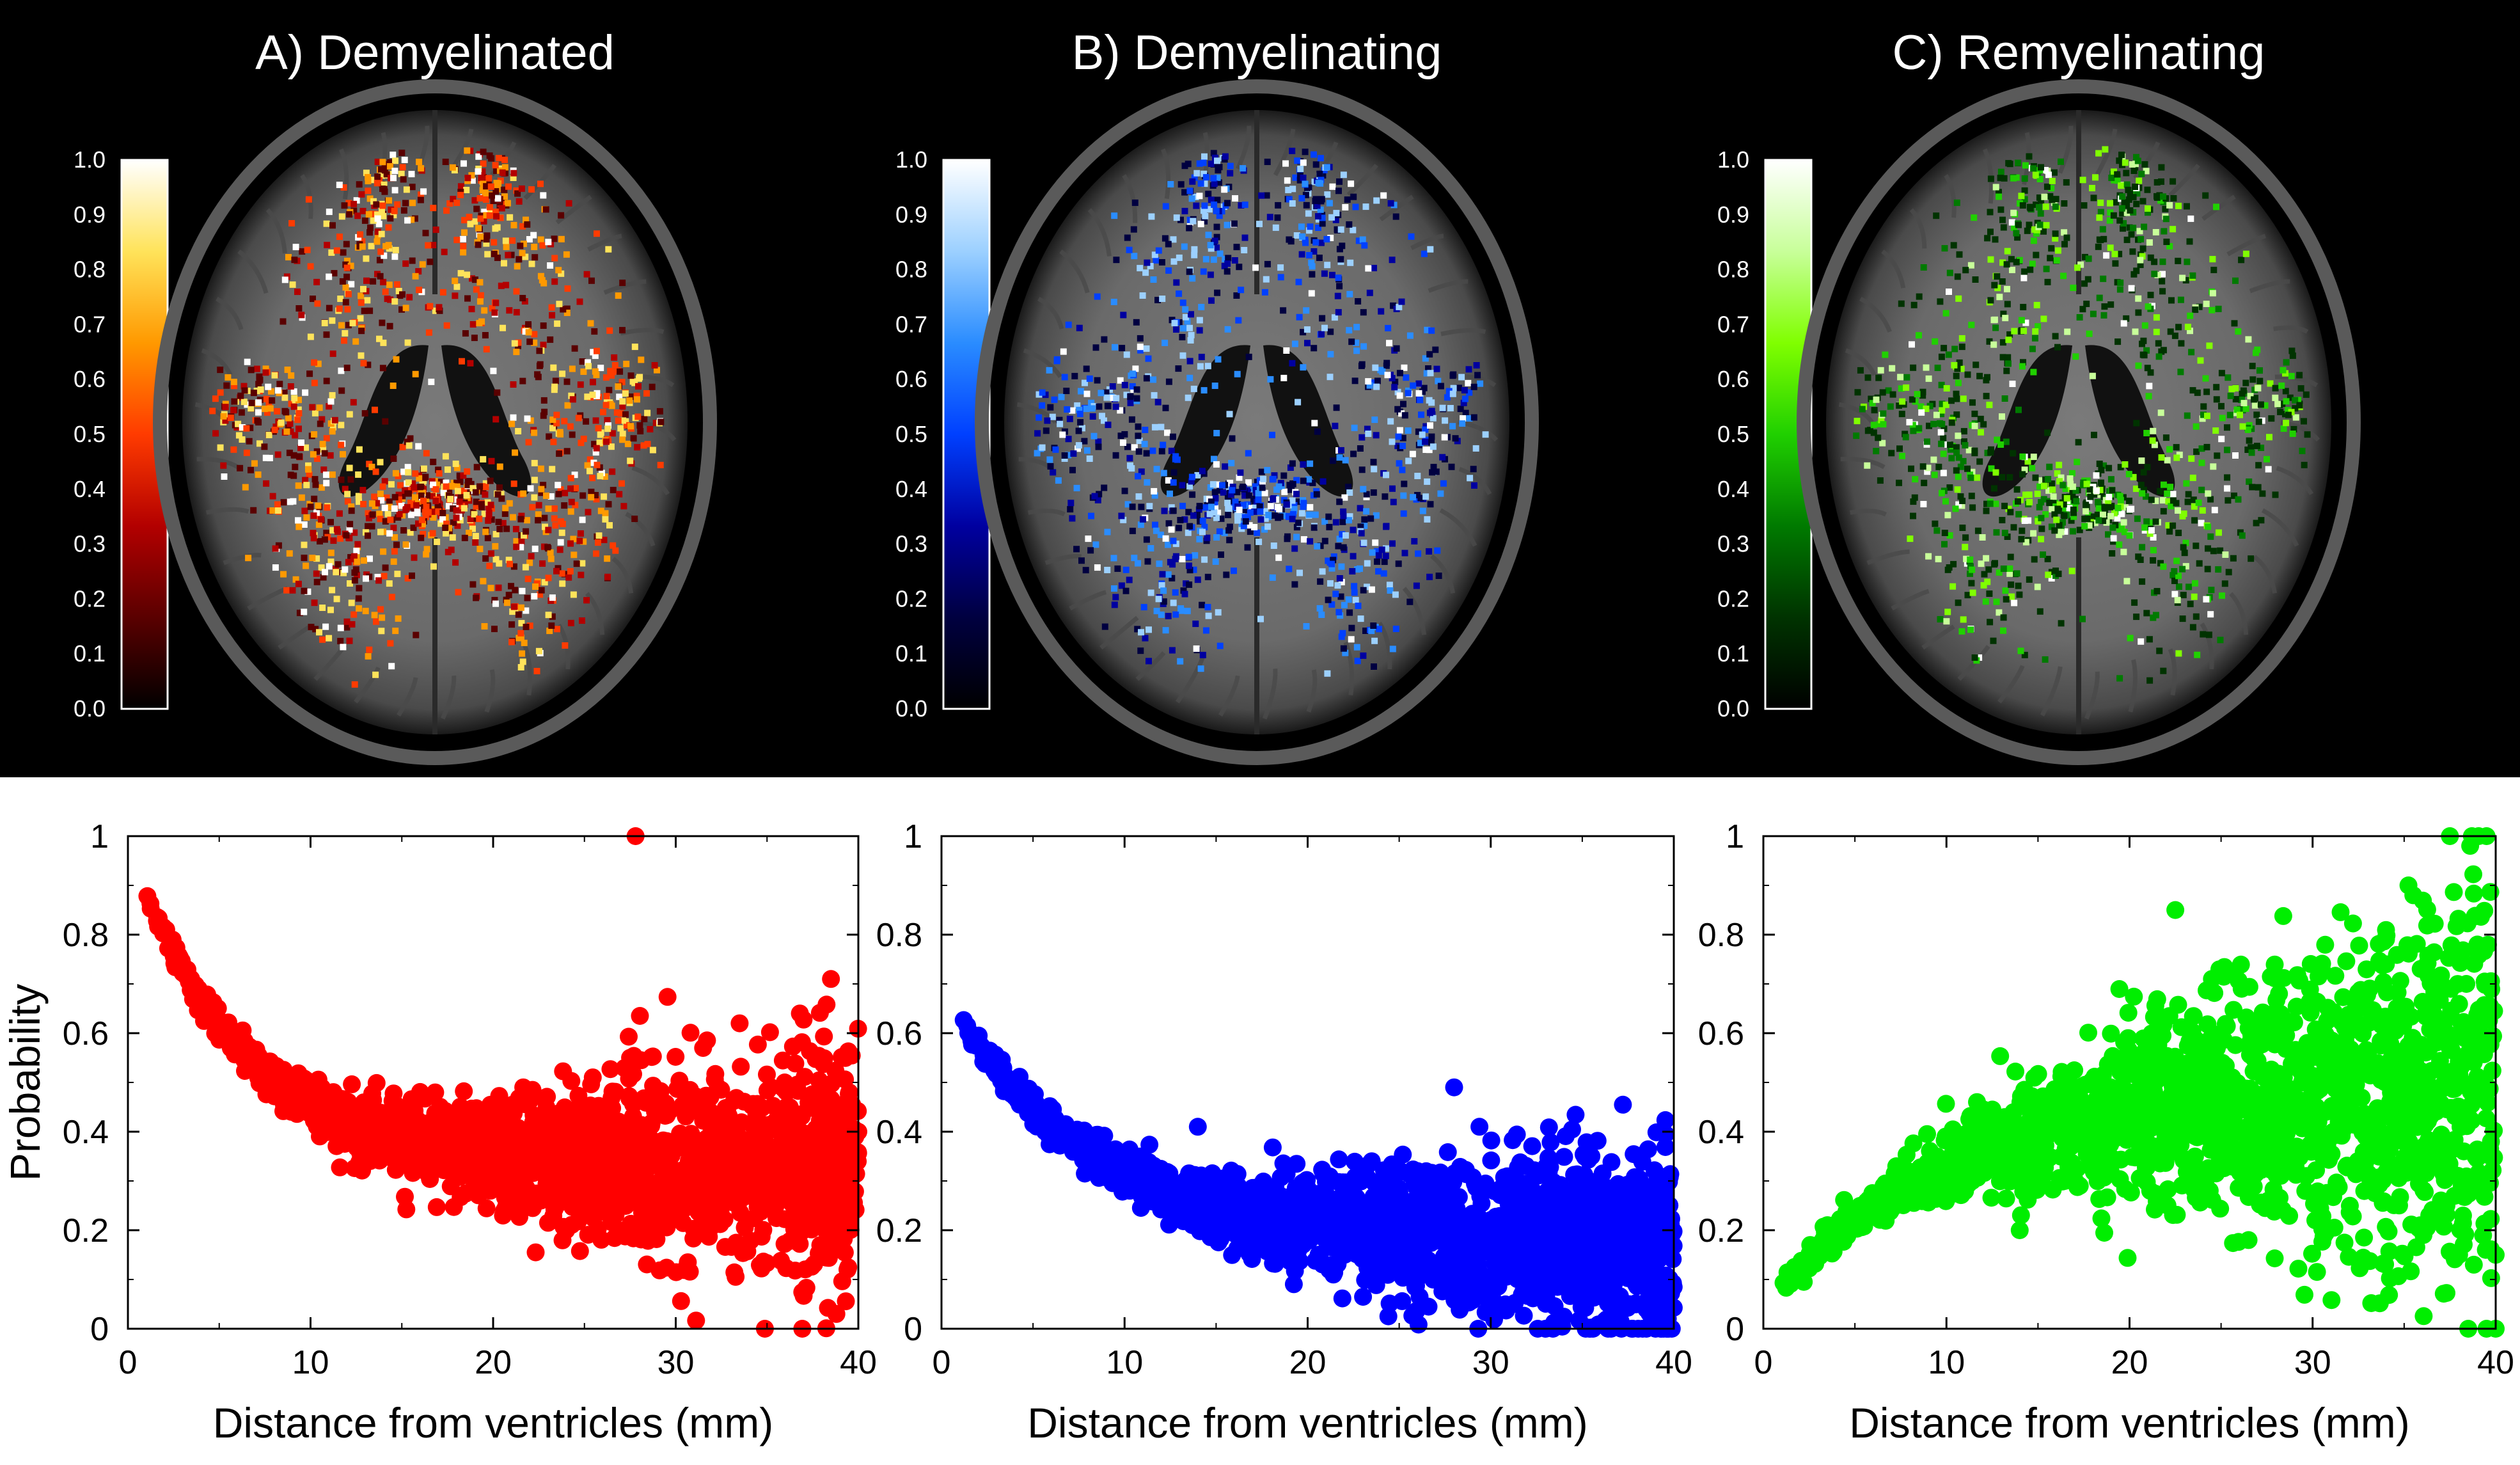 The width and height of the screenshot is (2520, 1465). I want to click on colorbar-tick-label: 0.9, so click(1733, 215).